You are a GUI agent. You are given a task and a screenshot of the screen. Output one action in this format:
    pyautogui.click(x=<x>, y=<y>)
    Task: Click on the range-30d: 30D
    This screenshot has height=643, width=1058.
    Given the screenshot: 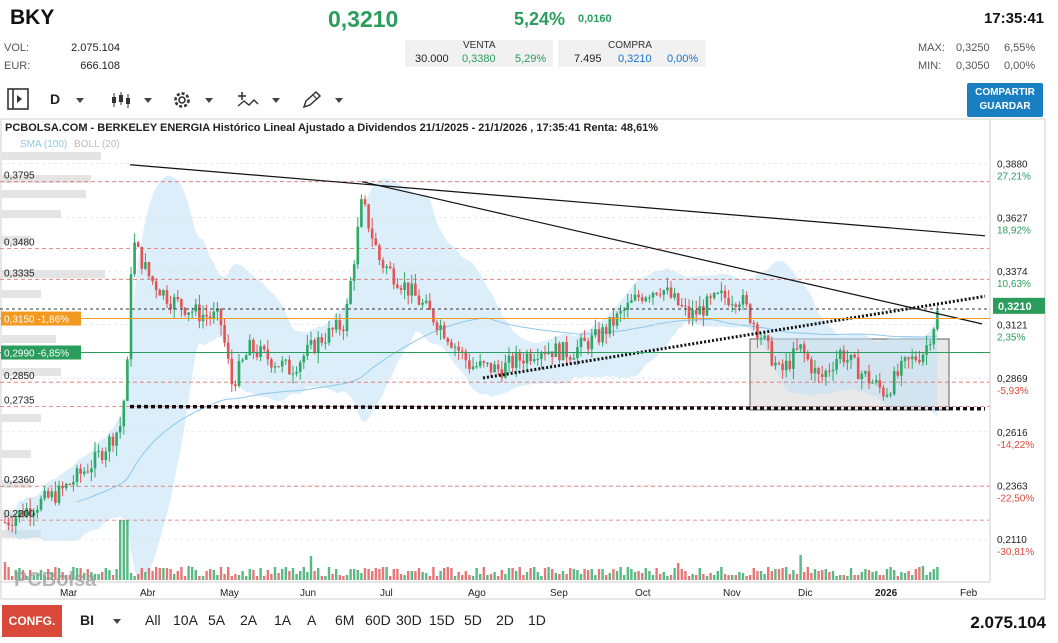 What is the action you would take?
    pyautogui.click(x=409, y=620)
    